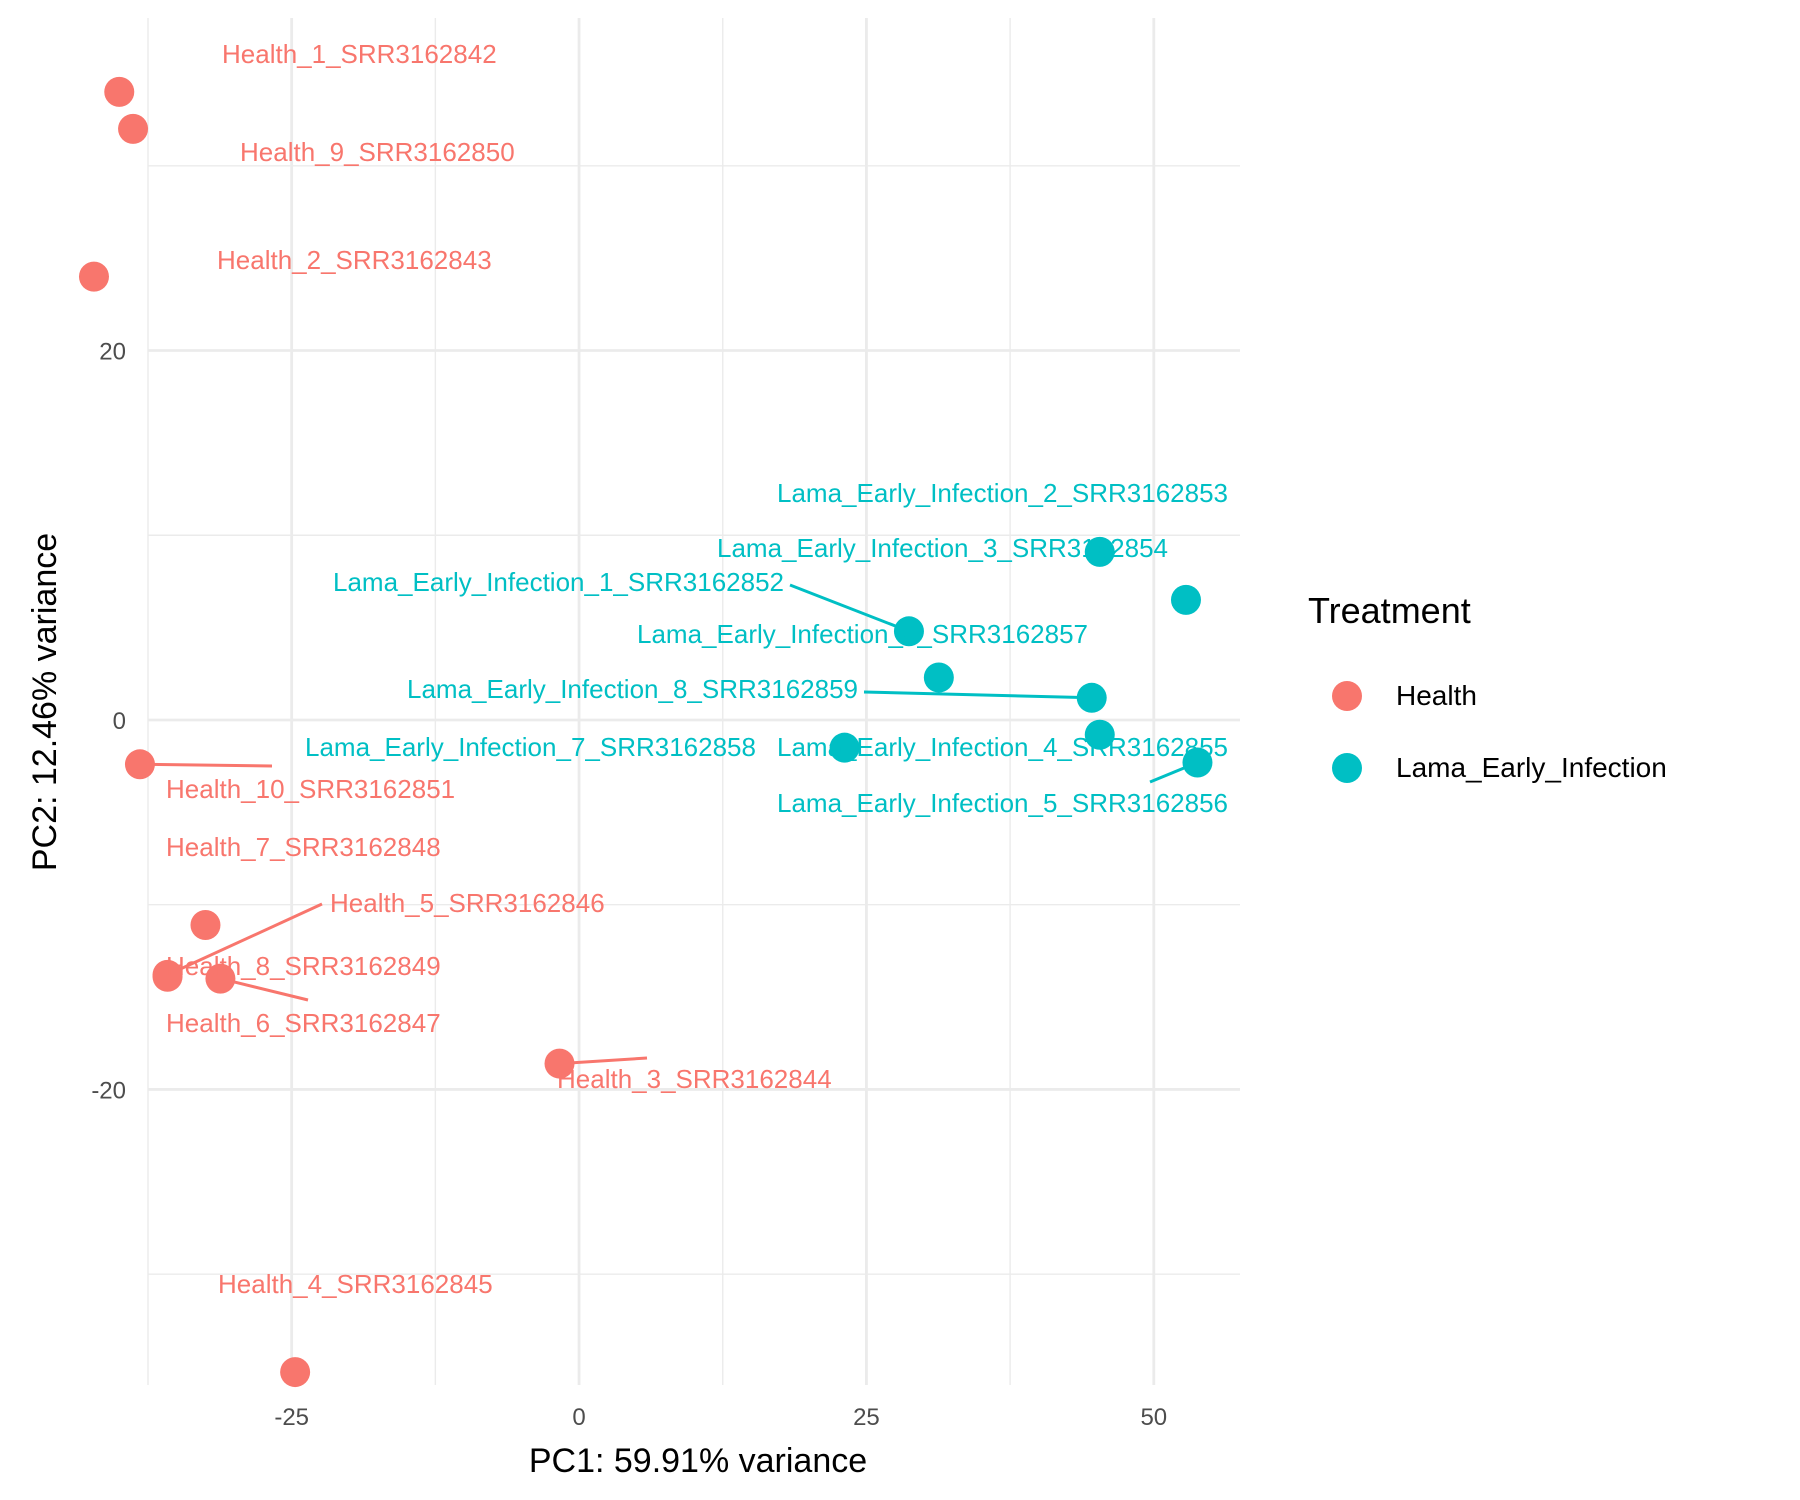  I want to click on point-label: Health_8_SRR3162849, so click(303, 966).